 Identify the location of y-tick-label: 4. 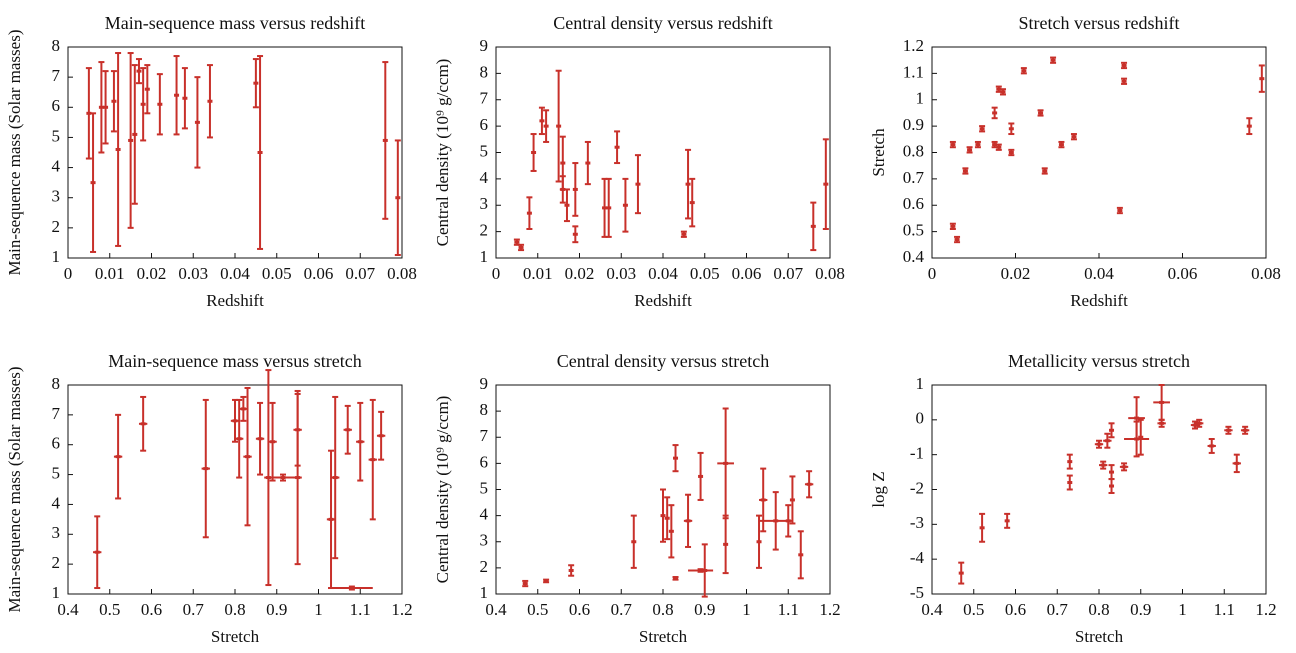
(484, 177).